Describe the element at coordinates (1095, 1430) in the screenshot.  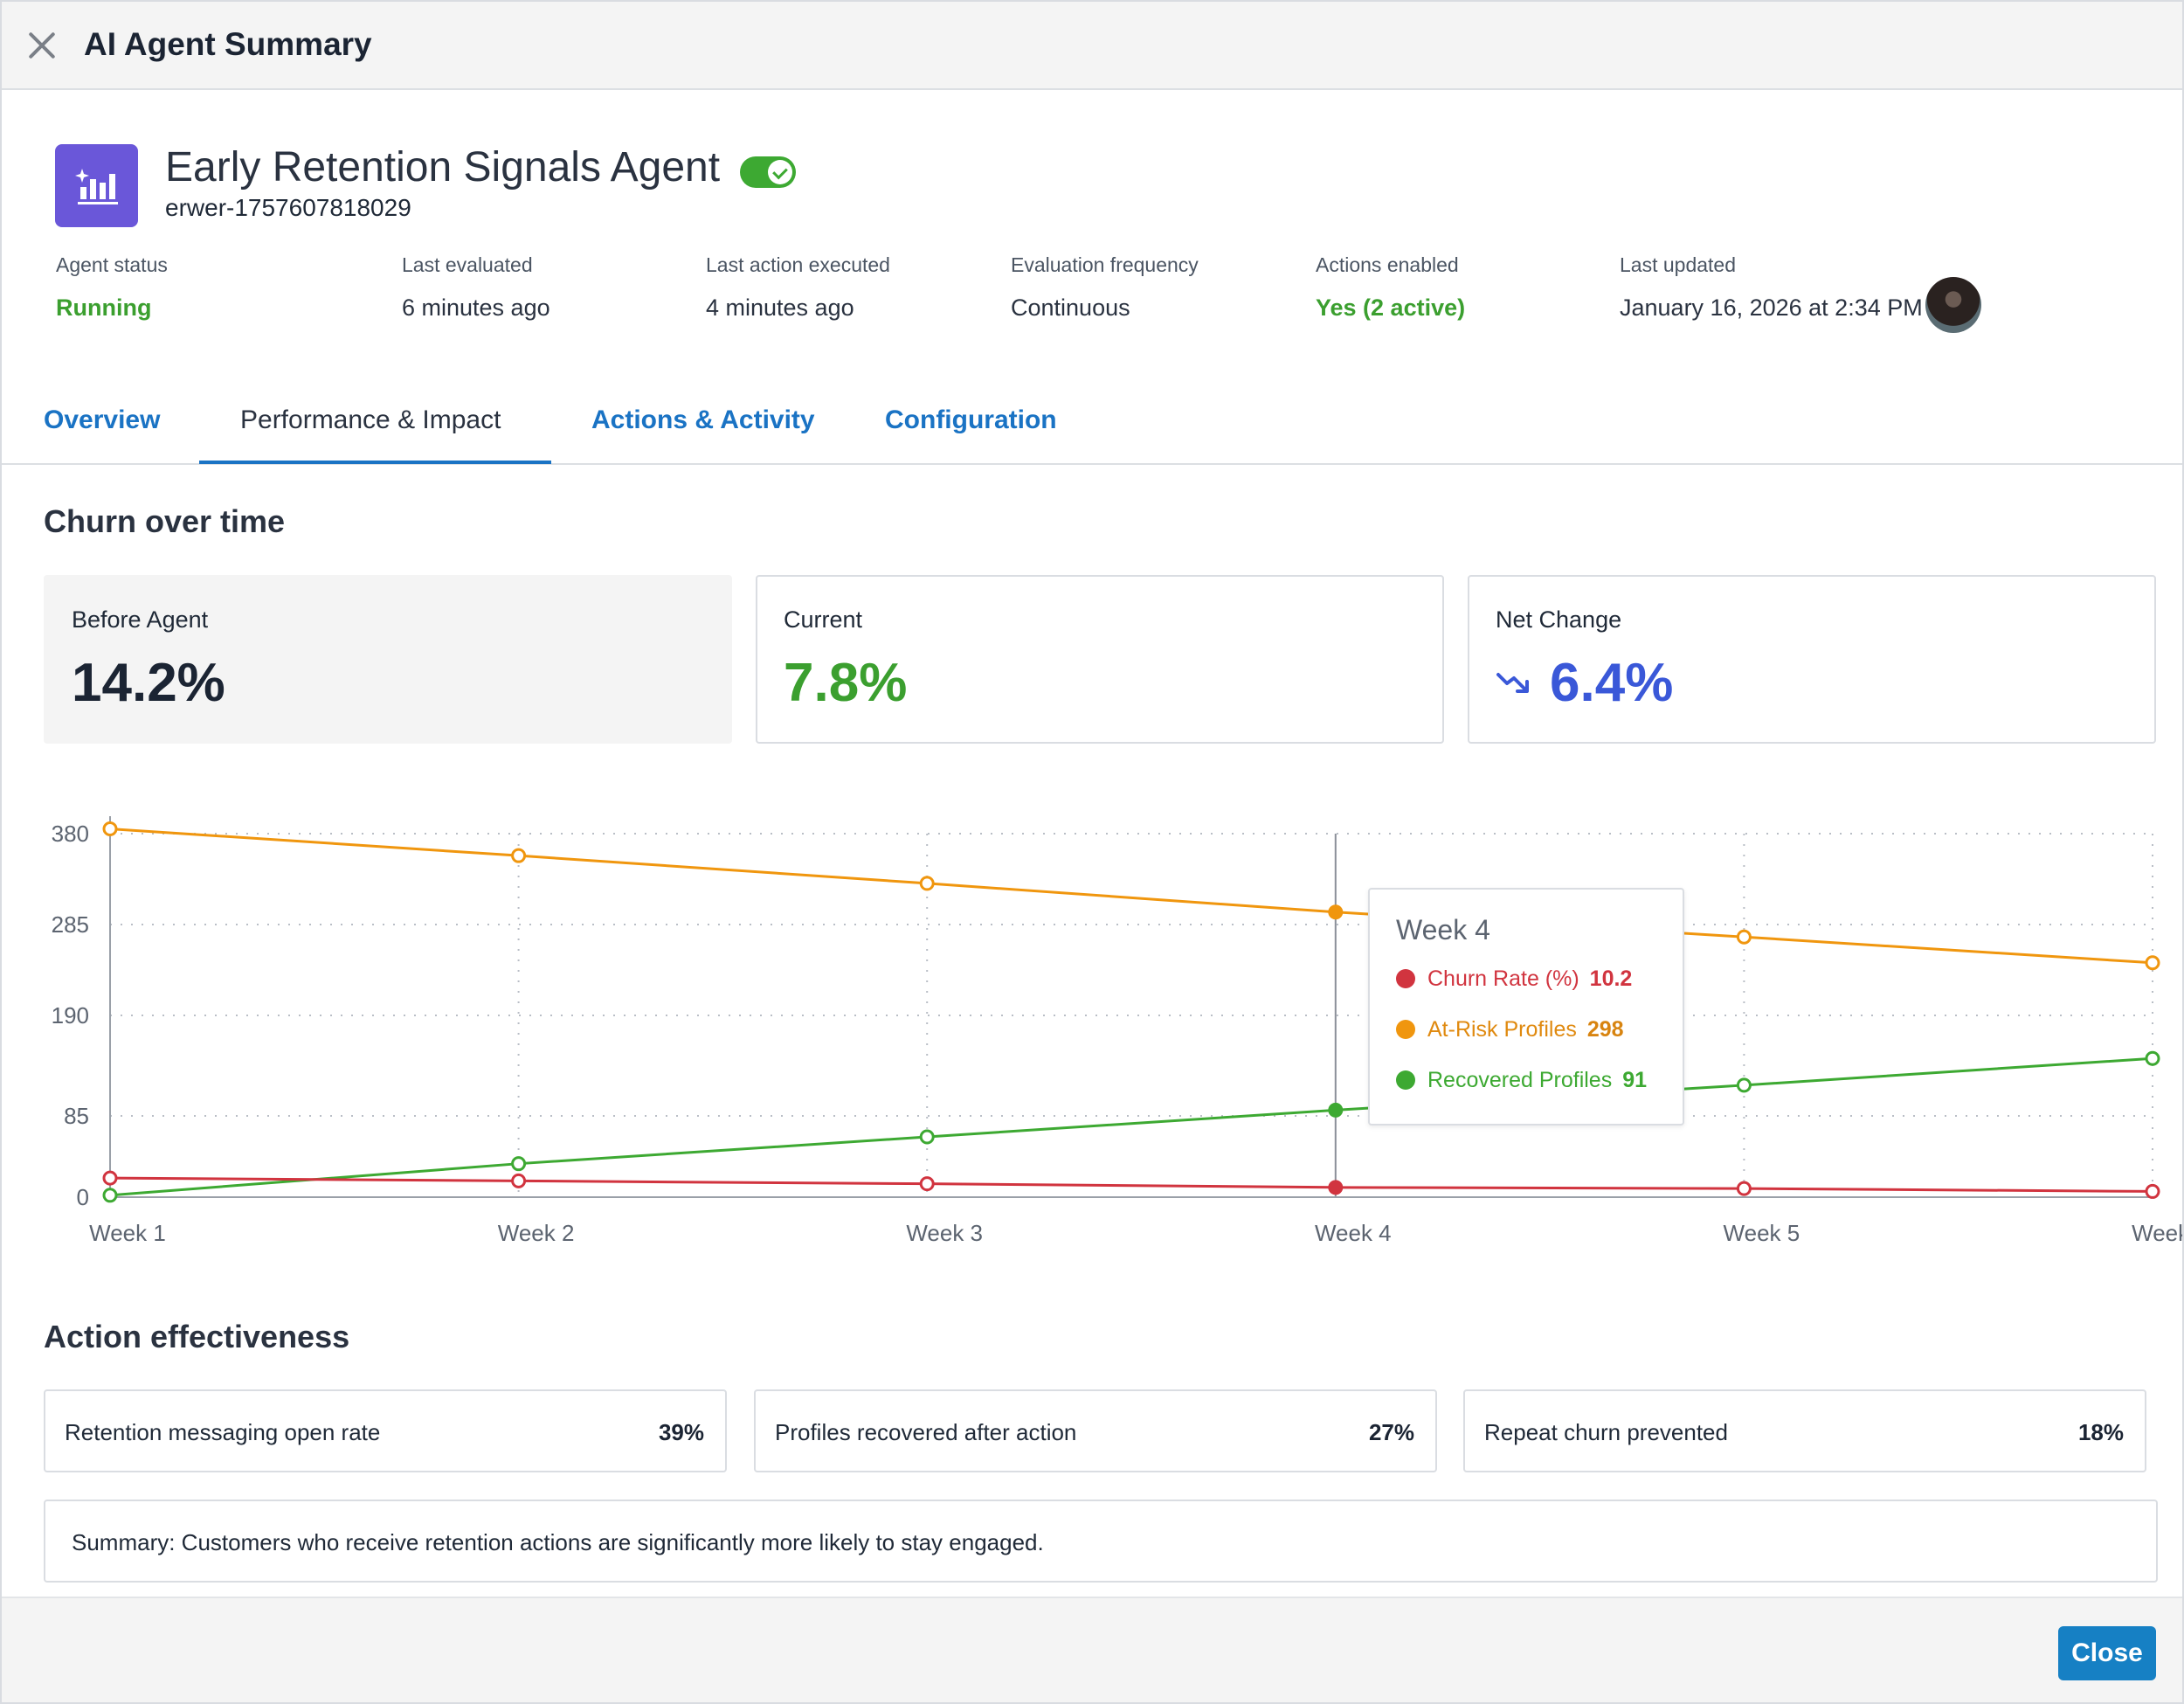
I see `effectiveness-card: Profiles recovered after action 27%` at that location.